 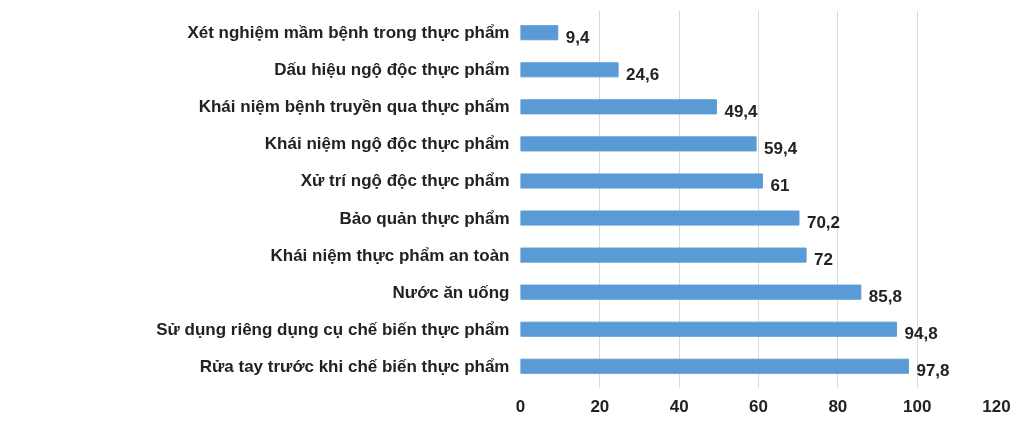 What do you see at coordinates (921, 334) in the screenshot?
I see `data-label: 94,8` at bounding box center [921, 334].